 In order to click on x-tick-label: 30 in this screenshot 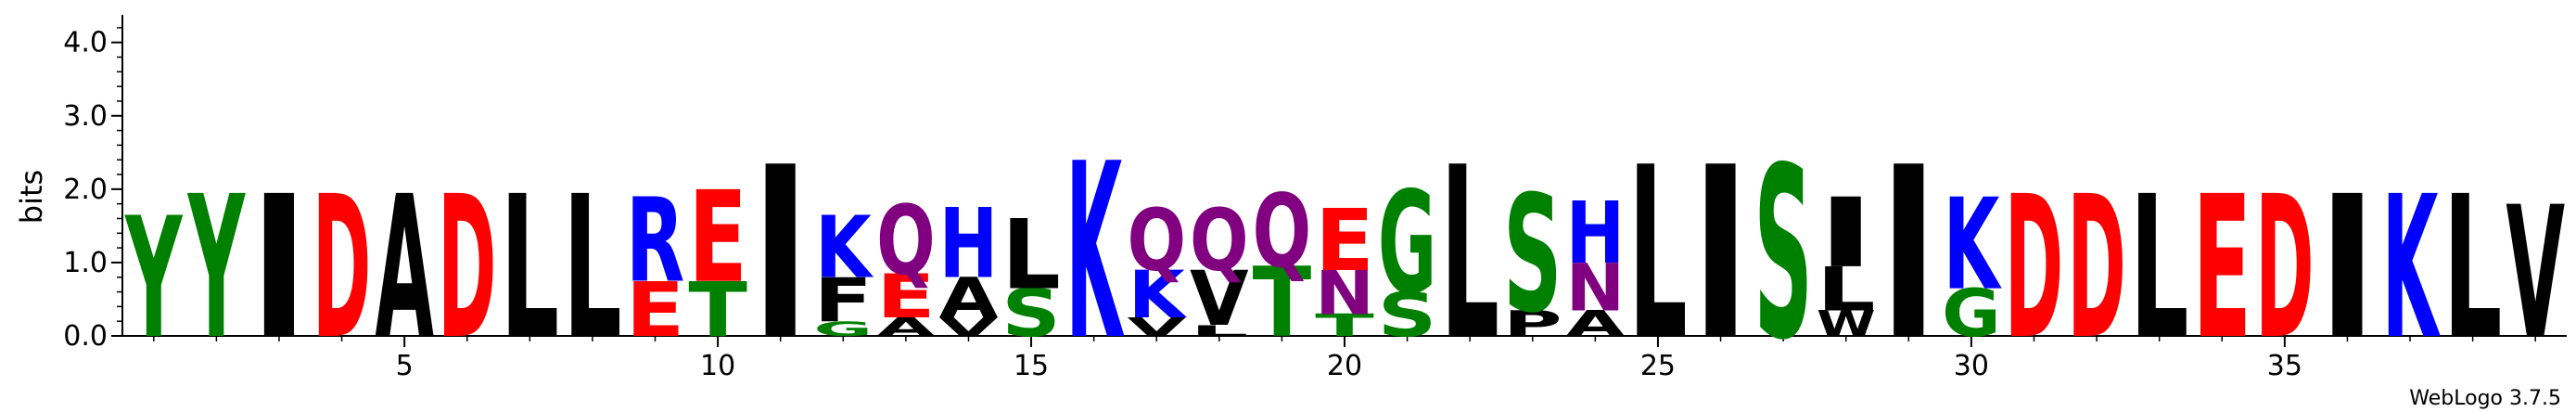, I will do `click(1971, 366)`.